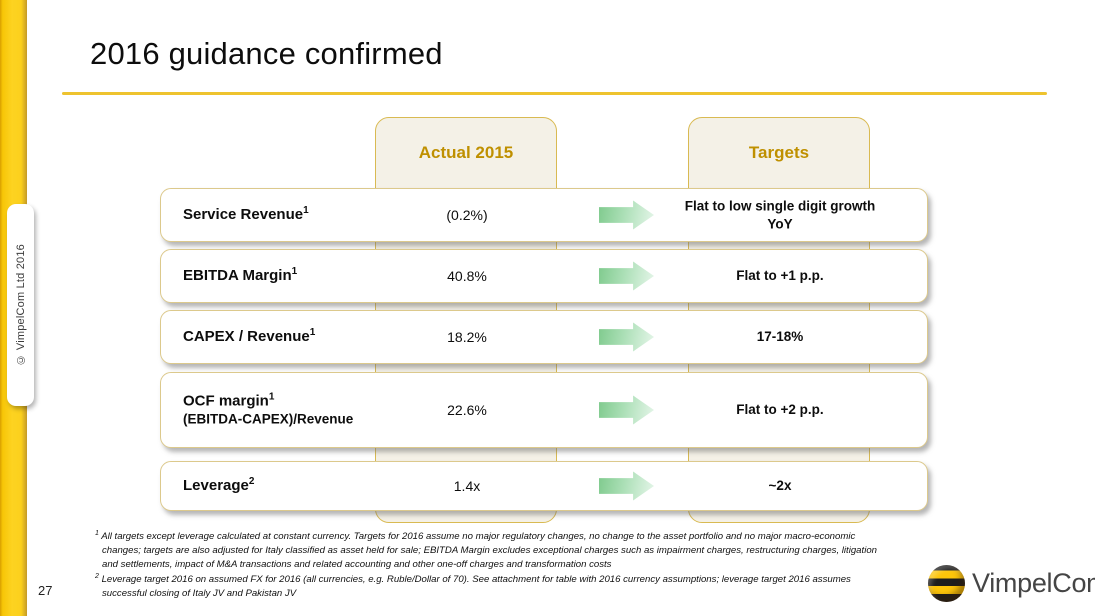  I want to click on actual-value: 18.2%, so click(467, 337).